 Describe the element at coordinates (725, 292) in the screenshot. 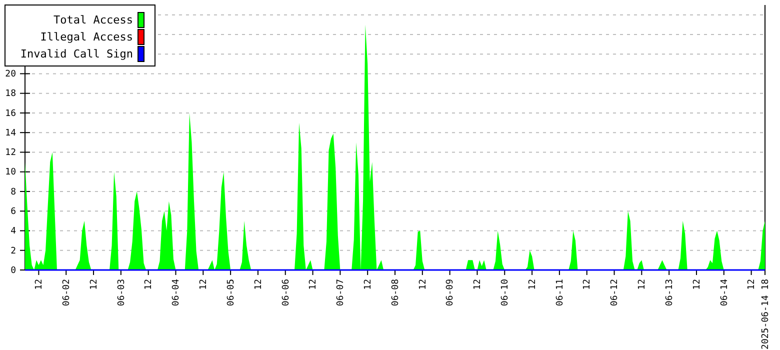

I see `x-tick-label: 06-14` at that location.